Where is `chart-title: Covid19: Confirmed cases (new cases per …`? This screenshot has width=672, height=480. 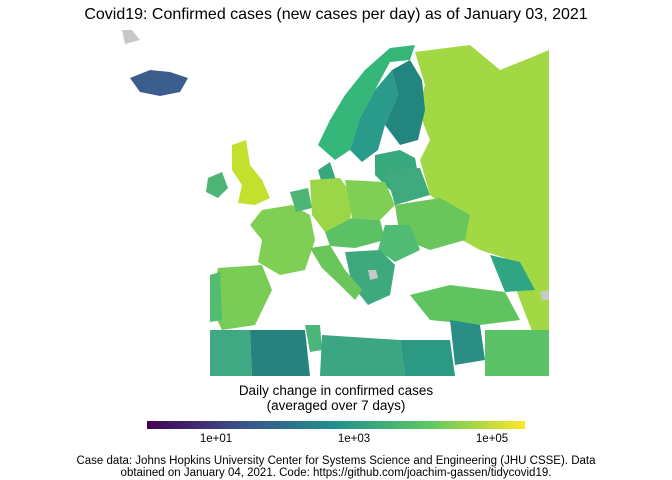 chart-title: Covid19: Confirmed cases (new cases per … is located at coordinates (336, 14).